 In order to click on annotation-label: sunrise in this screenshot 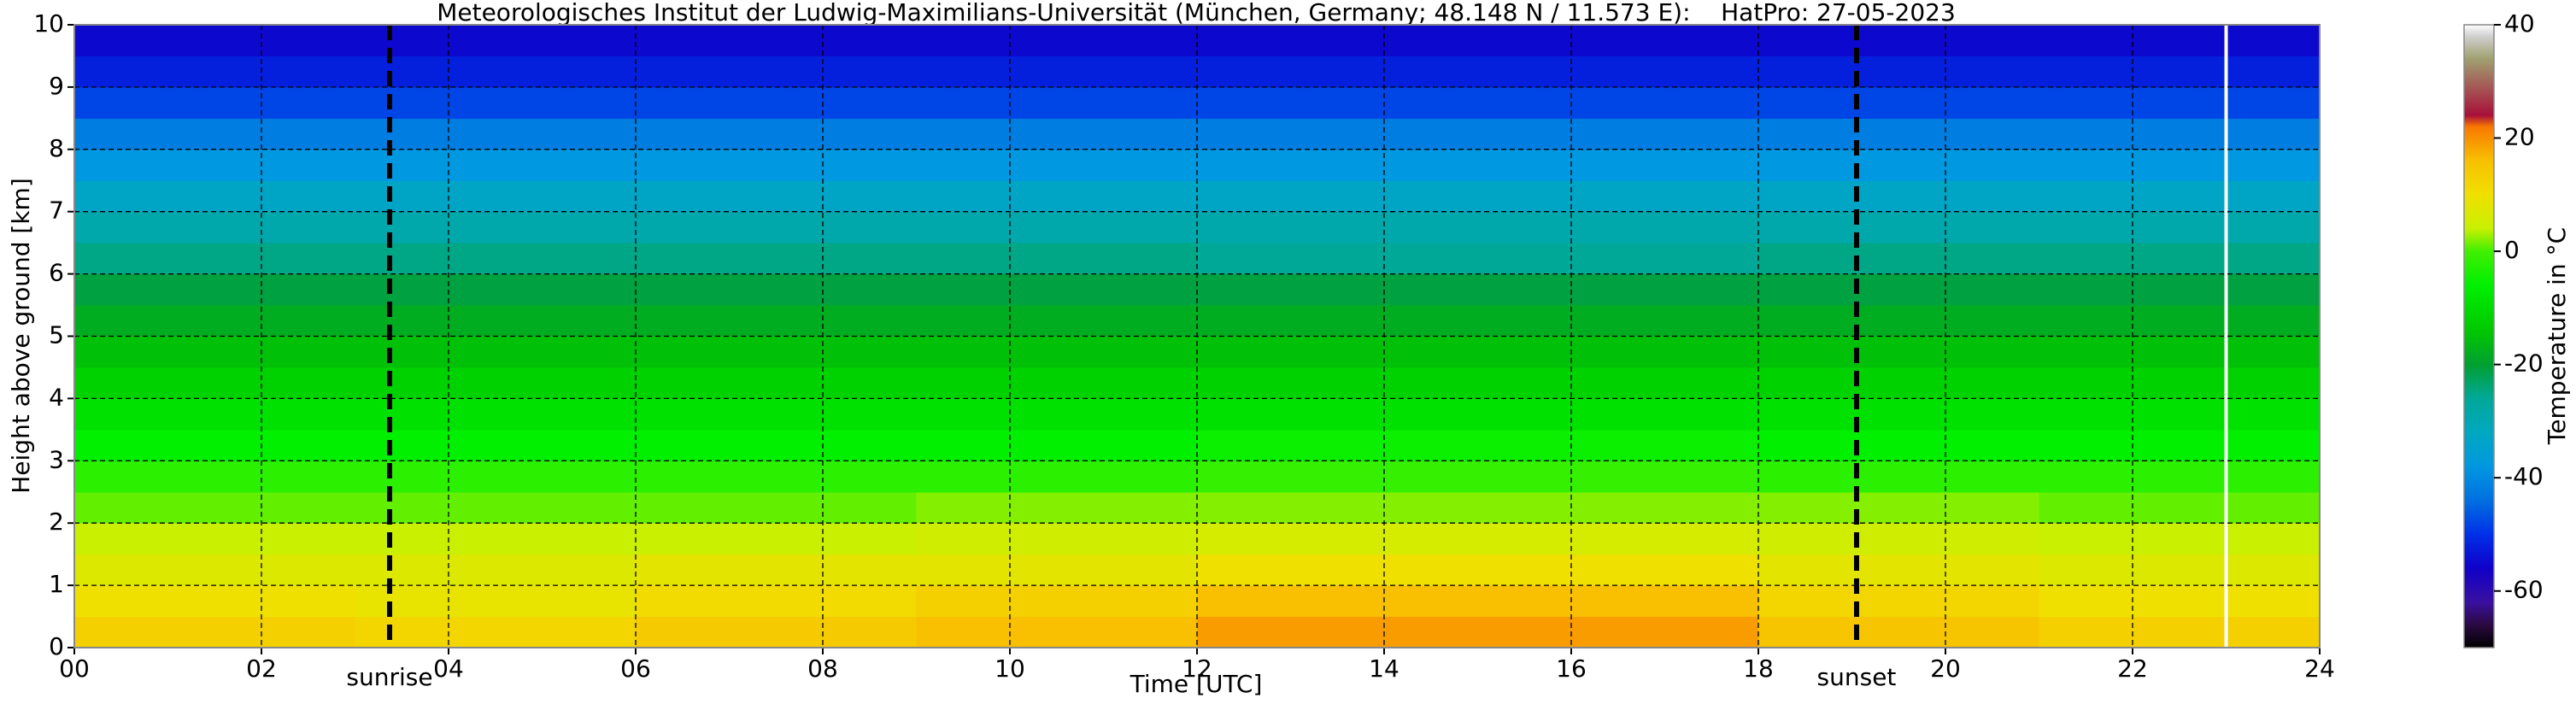, I will do `click(389, 677)`.